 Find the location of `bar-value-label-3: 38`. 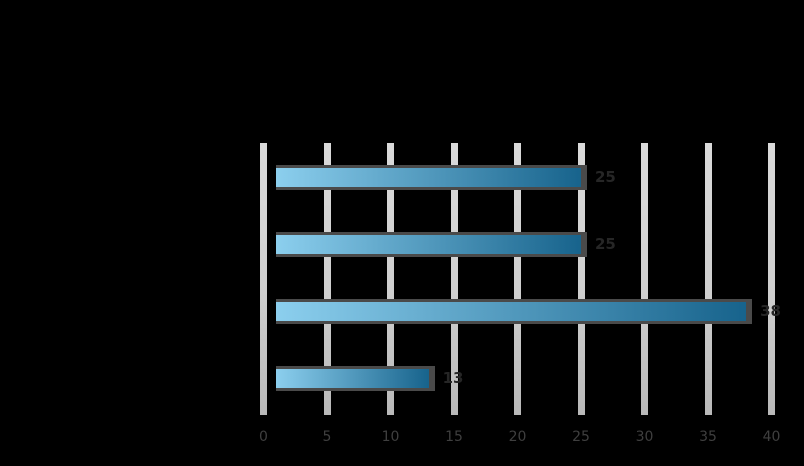

bar-value-label-3: 38 is located at coordinates (770, 311).